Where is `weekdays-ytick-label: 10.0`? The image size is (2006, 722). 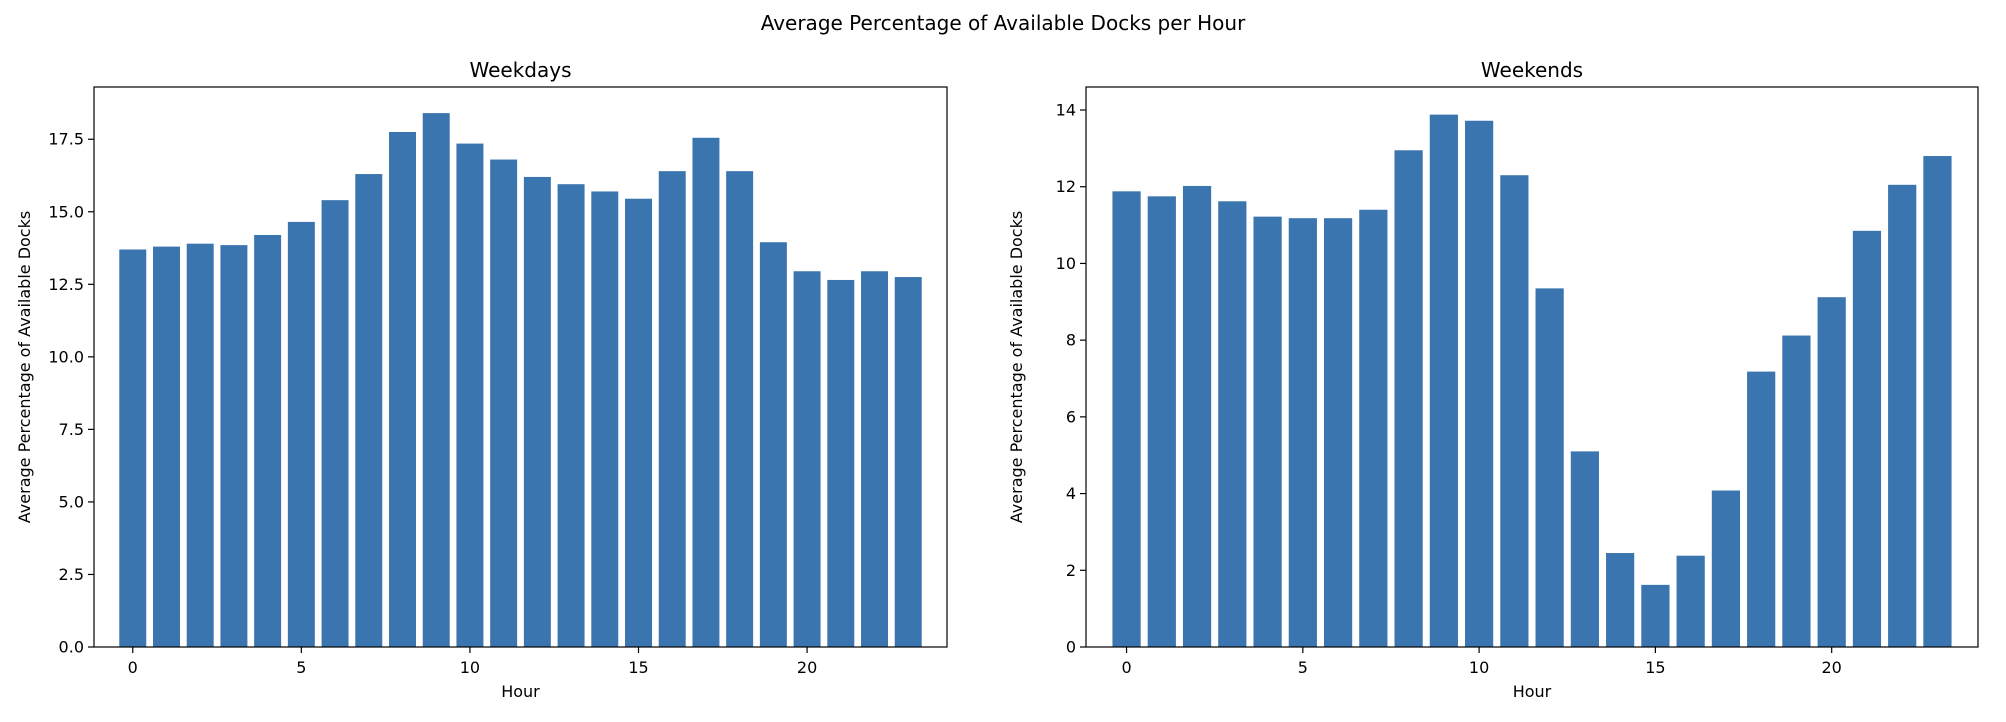 weekdays-ytick-label: 10.0 is located at coordinates (66, 356).